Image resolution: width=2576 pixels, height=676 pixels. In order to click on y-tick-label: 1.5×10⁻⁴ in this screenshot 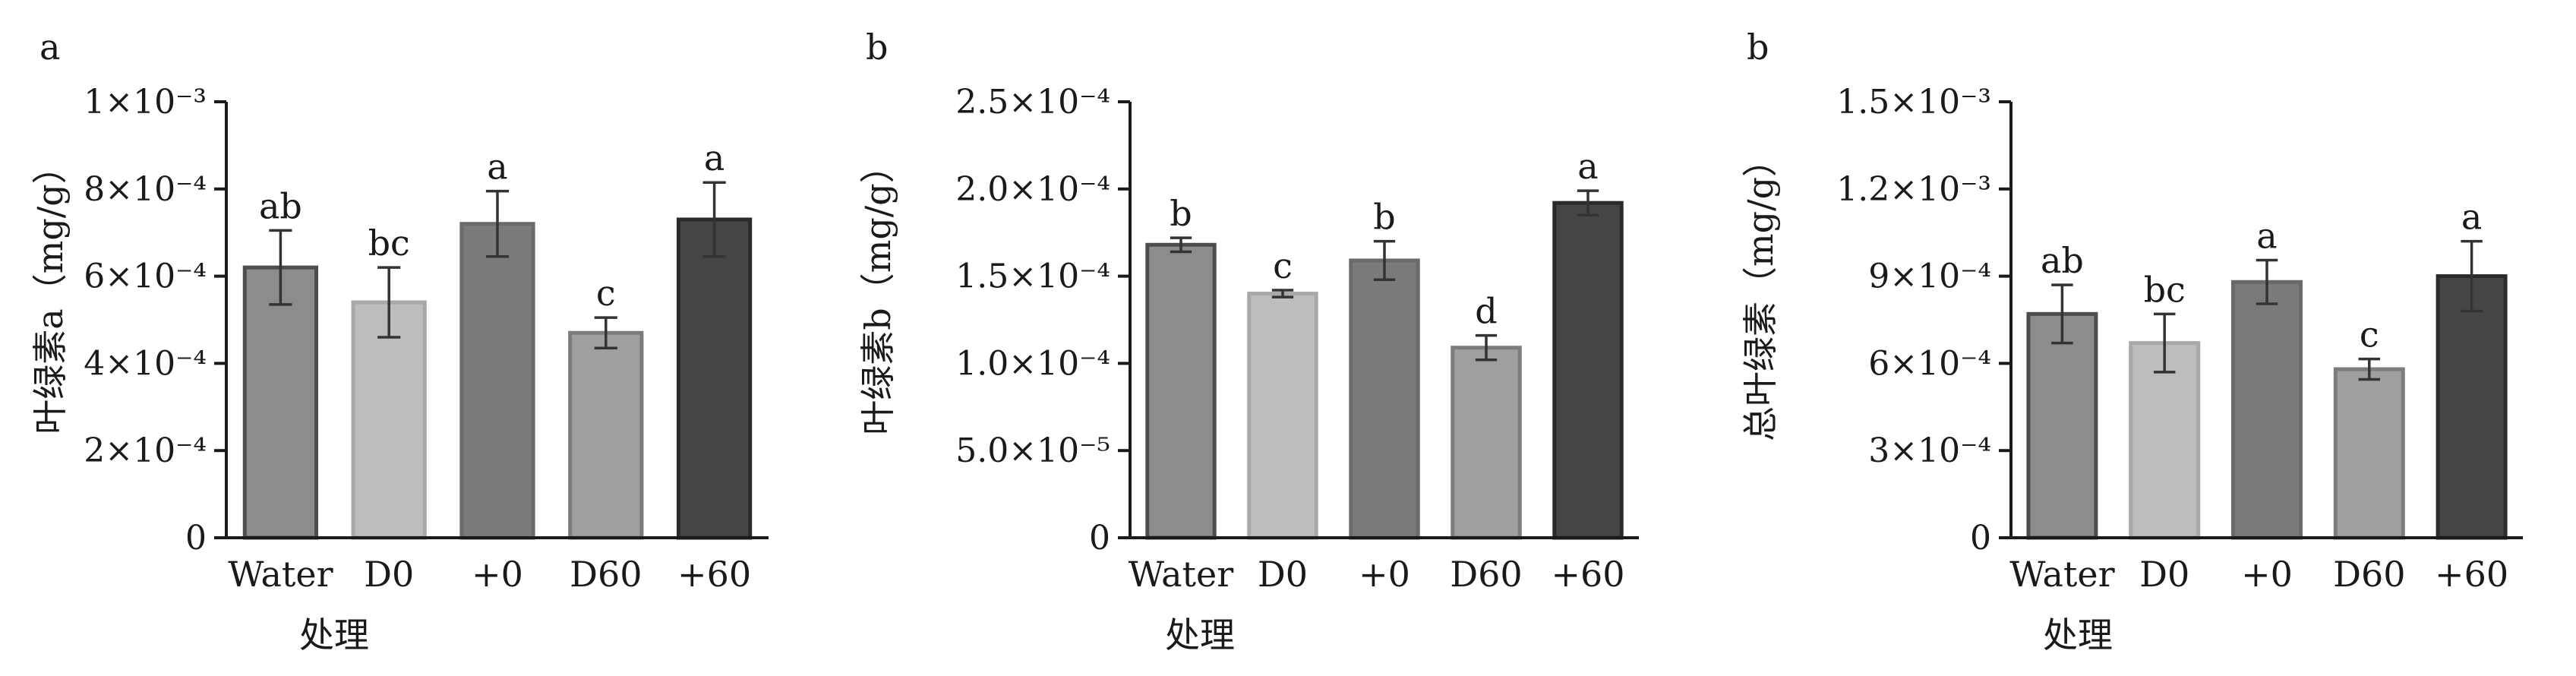, I will do `click(1032, 276)`.